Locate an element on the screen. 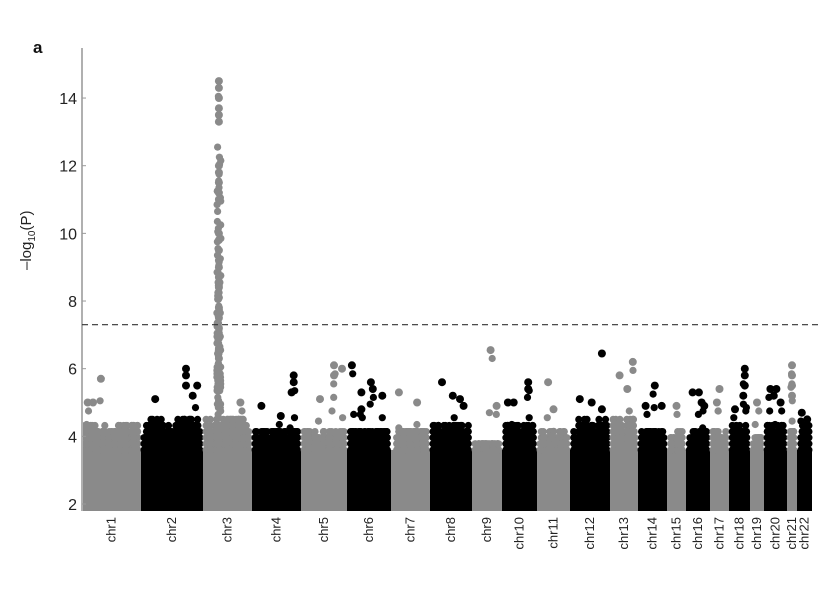  panel-label: a is located at coordinates (38, 47).